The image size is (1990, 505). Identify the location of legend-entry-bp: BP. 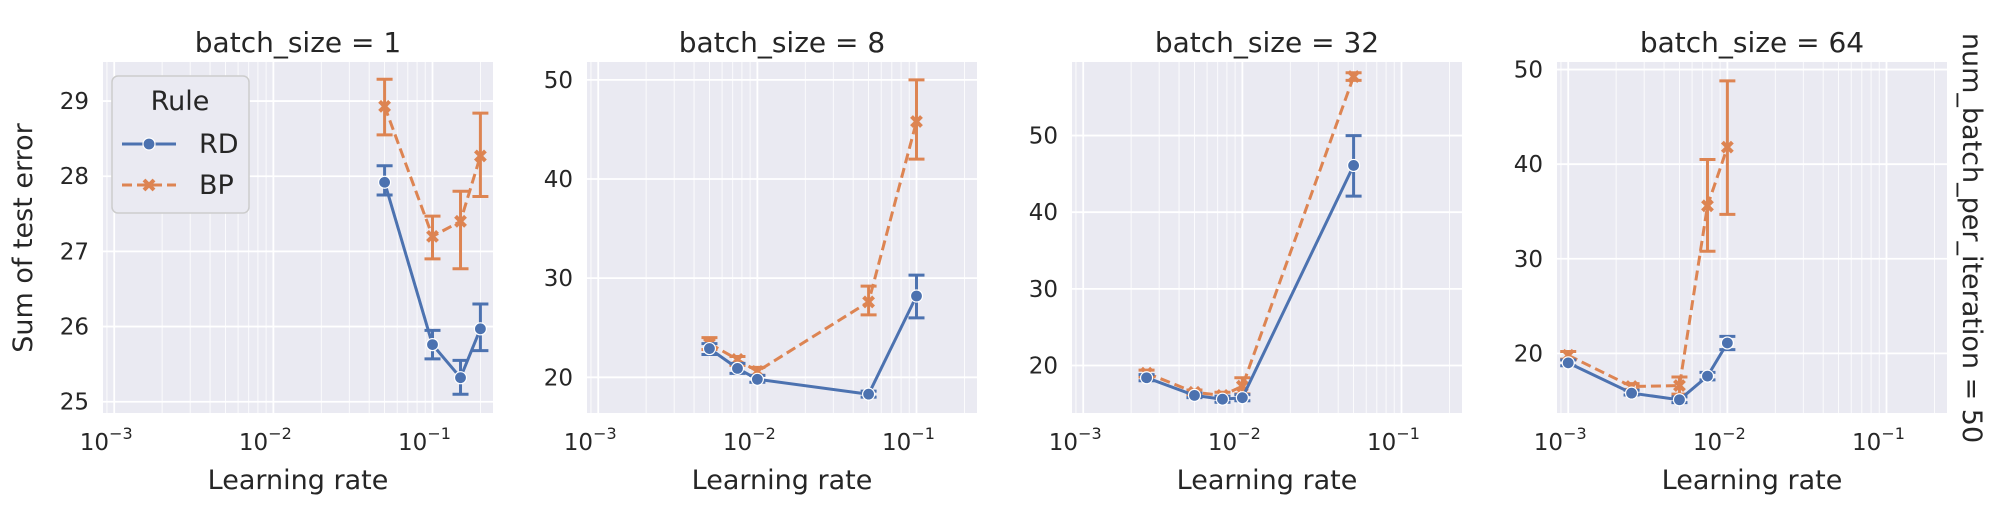
(178, 185).